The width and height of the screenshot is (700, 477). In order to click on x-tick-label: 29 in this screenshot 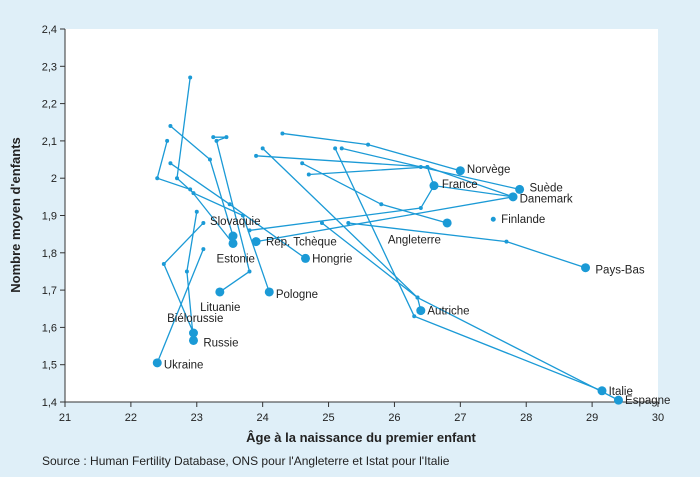, I will do `click(592, 418)`.